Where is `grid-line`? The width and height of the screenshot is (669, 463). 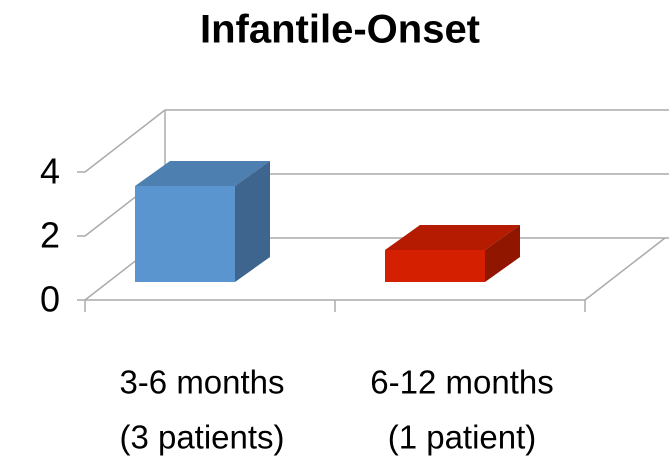
grid-line is located at coordinates (125, 141).